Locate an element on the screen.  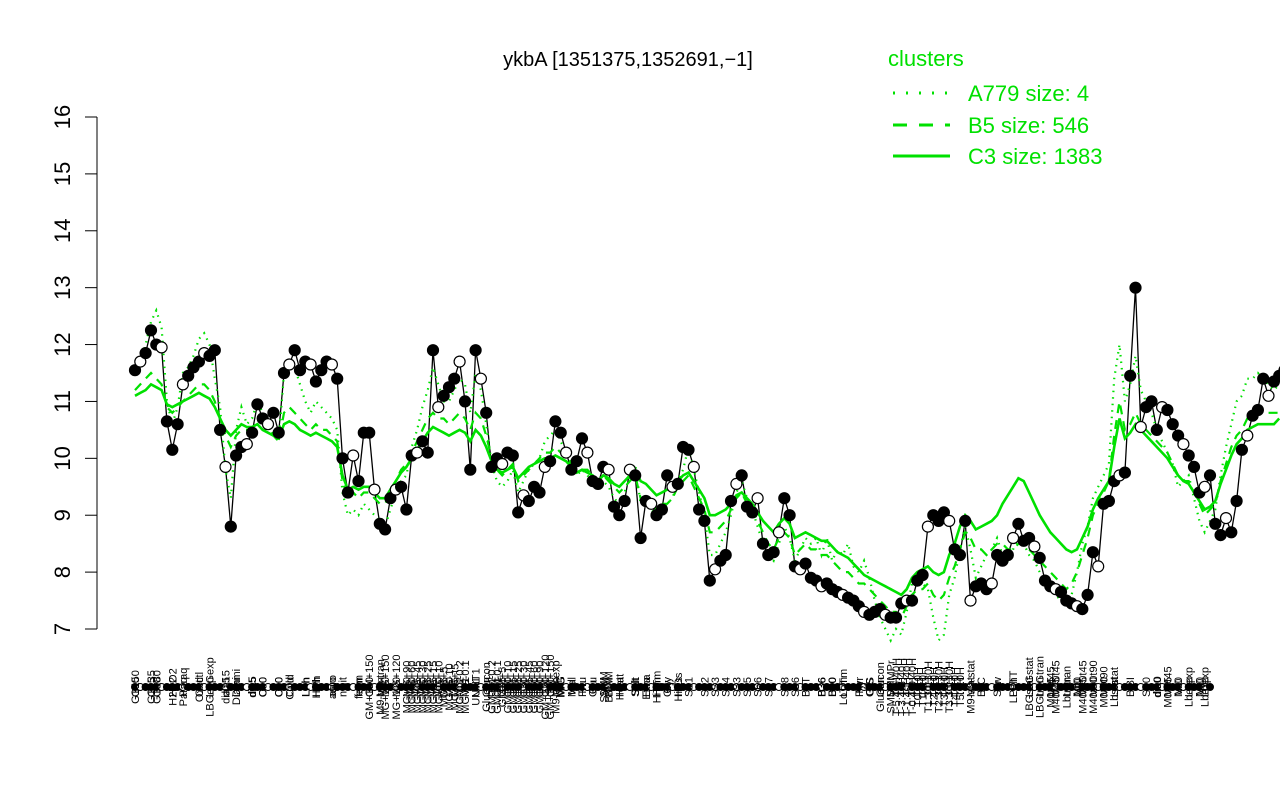
x-tick-label-lower: LPhT is located at coordinates (1014, 683).